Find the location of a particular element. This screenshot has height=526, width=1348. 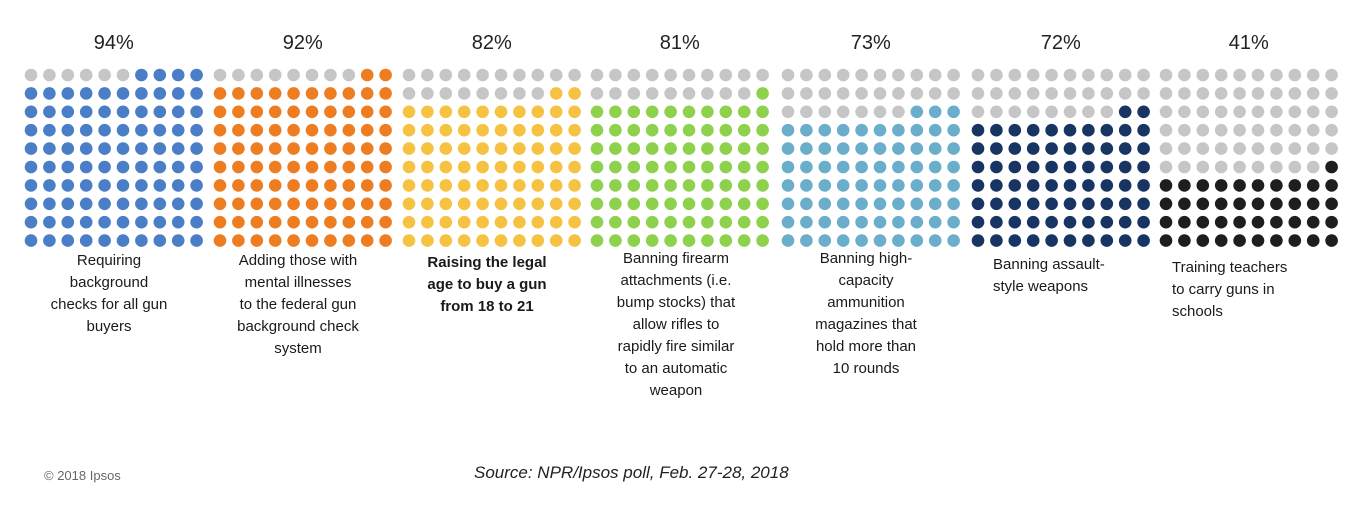

waffle-group: 72% is located at coordinates (1060, 139).